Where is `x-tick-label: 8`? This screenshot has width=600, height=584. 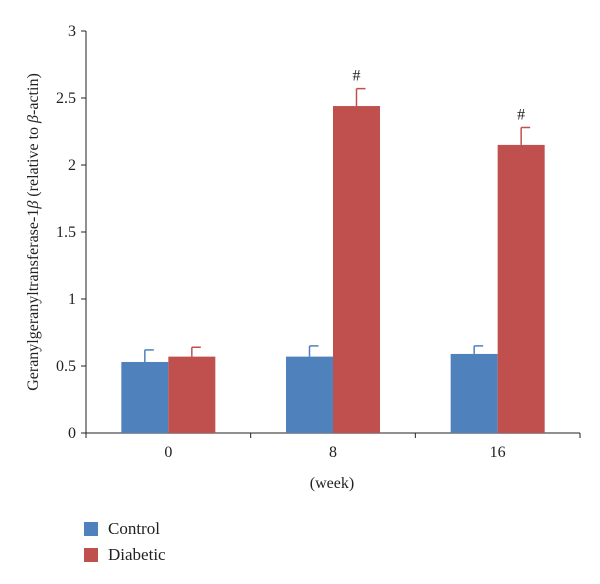
x-tick-label: 8 is located at coordinates (333, 452).